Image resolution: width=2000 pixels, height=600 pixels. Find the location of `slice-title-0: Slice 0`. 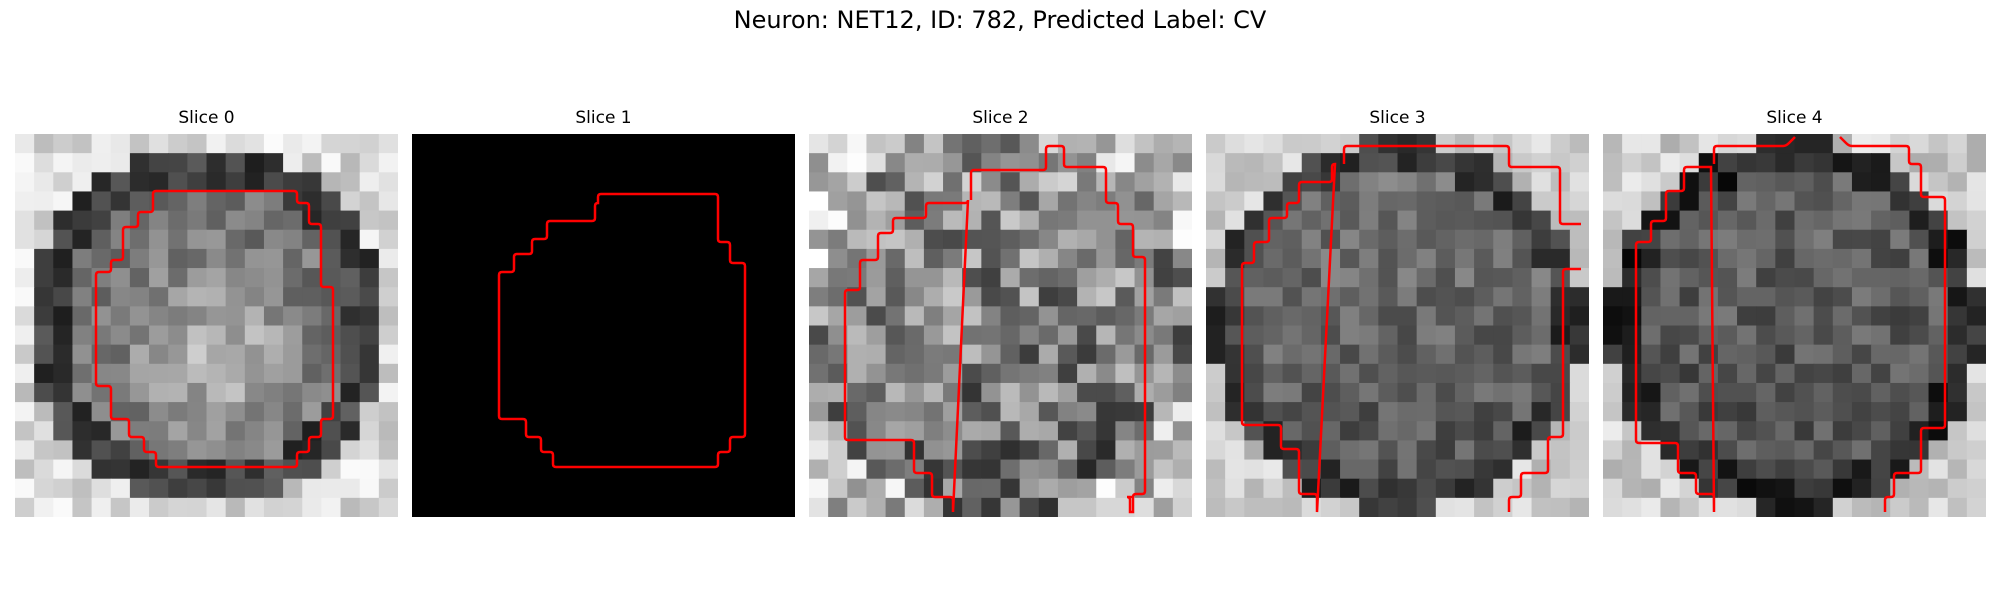

slice-title-0: Slice 0 is located at coordinates (206, 118).